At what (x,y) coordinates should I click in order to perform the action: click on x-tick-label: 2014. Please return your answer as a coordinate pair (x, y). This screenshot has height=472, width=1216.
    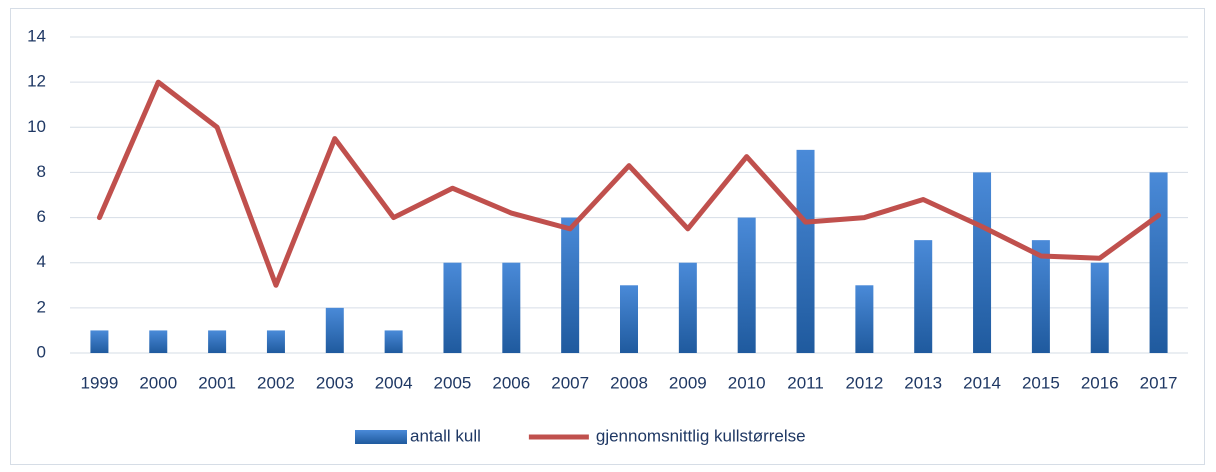
    Looking at the image, I should click on (982, 382).